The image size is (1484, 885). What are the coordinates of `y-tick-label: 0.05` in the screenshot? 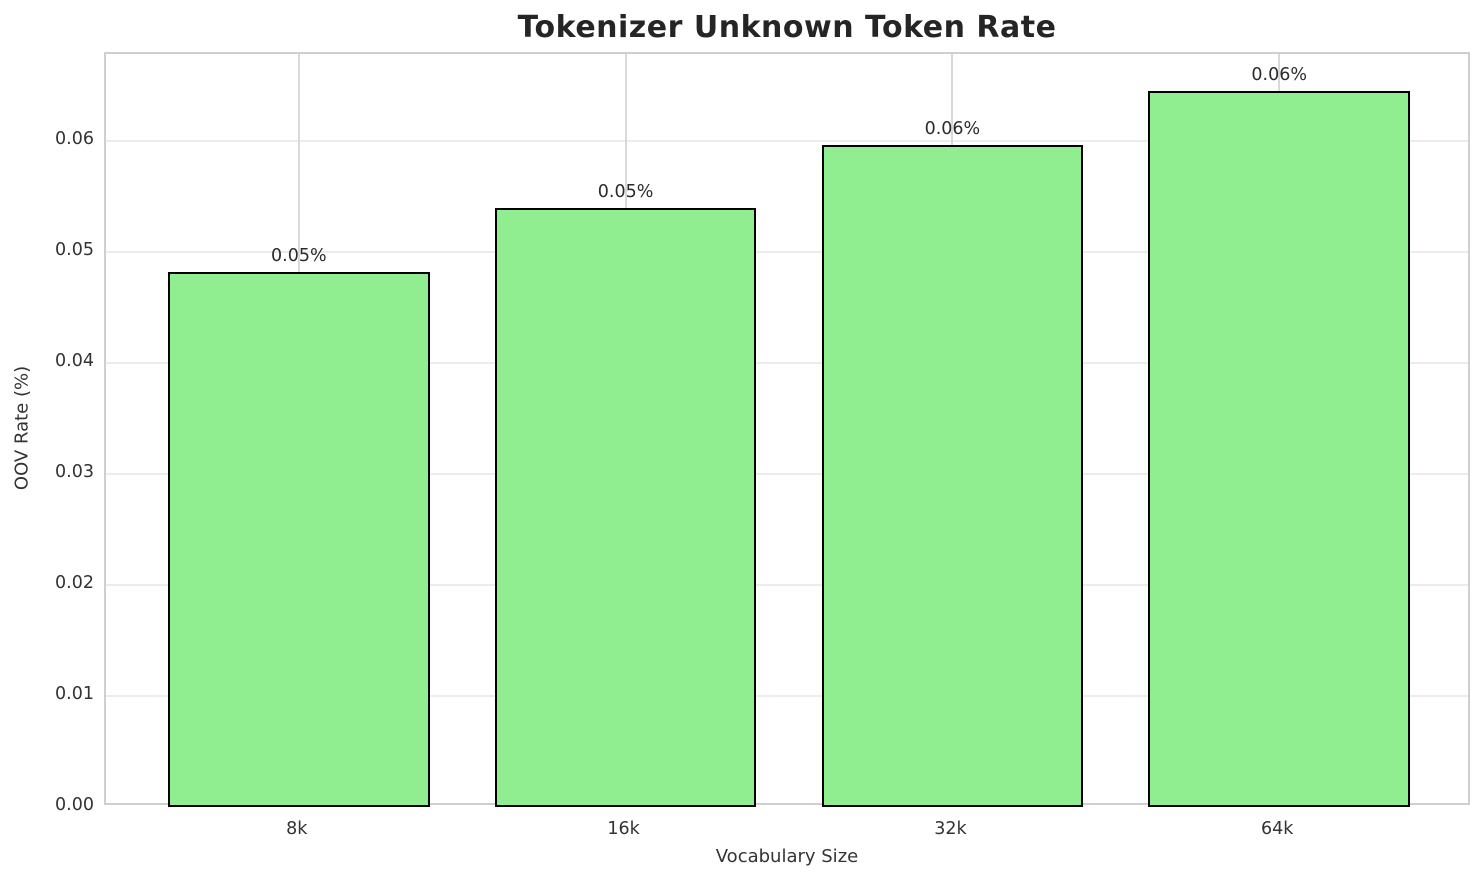 It's located at (74, 249).